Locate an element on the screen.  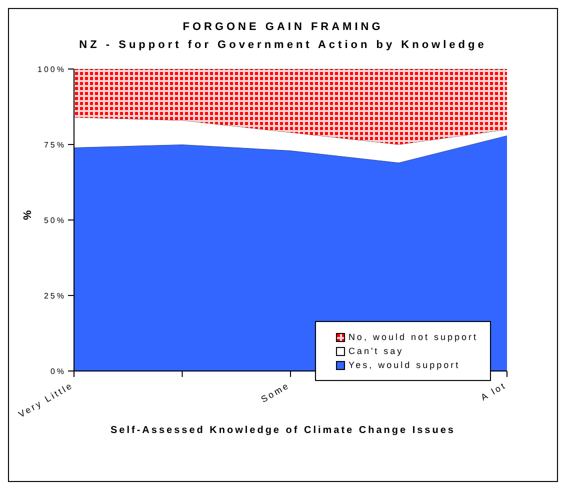
legend-label: Can't say is located at coordinates (376, 351).